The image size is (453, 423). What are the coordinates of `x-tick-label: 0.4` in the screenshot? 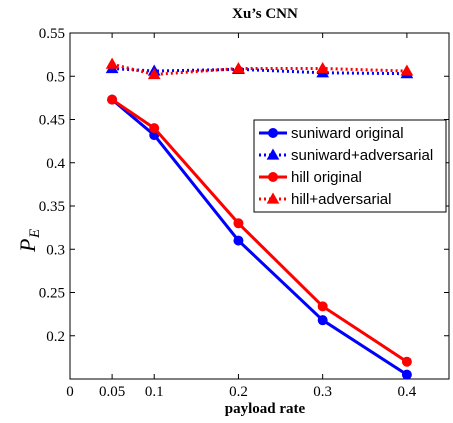 It's located at (407, 392).